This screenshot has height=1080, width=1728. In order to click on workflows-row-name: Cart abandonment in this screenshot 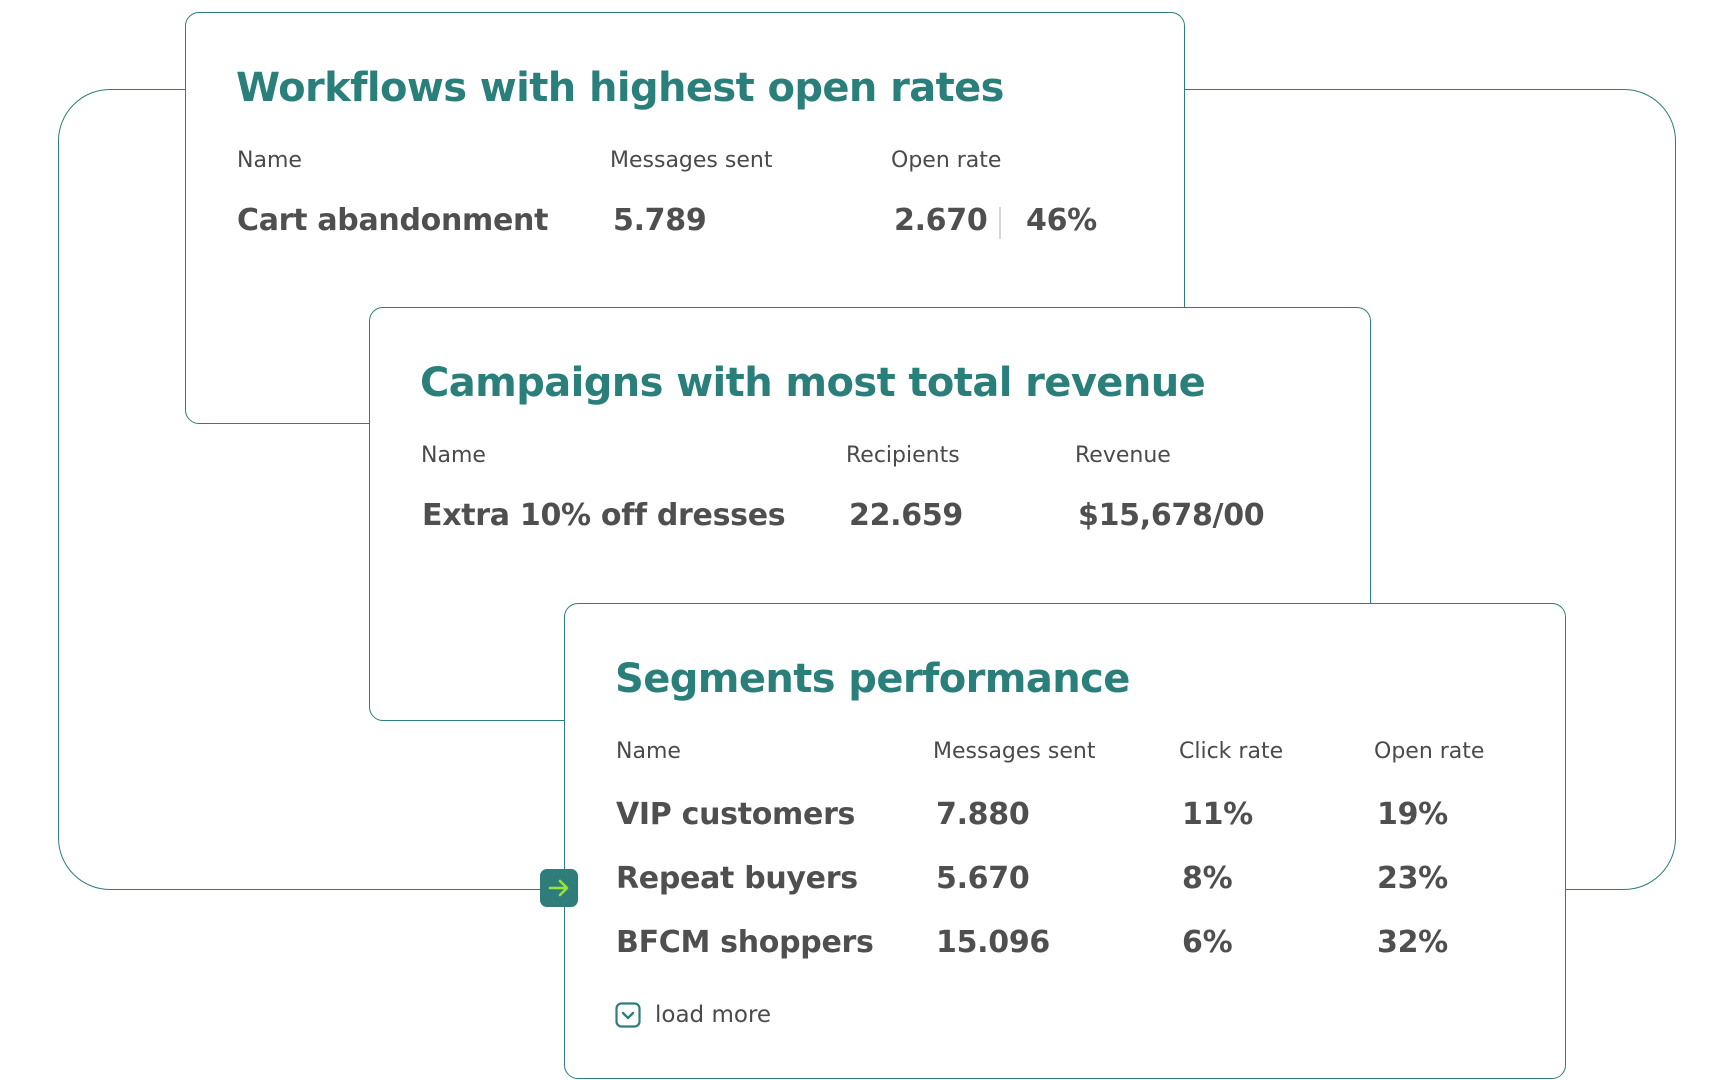, I will do `click(393, 220)`.